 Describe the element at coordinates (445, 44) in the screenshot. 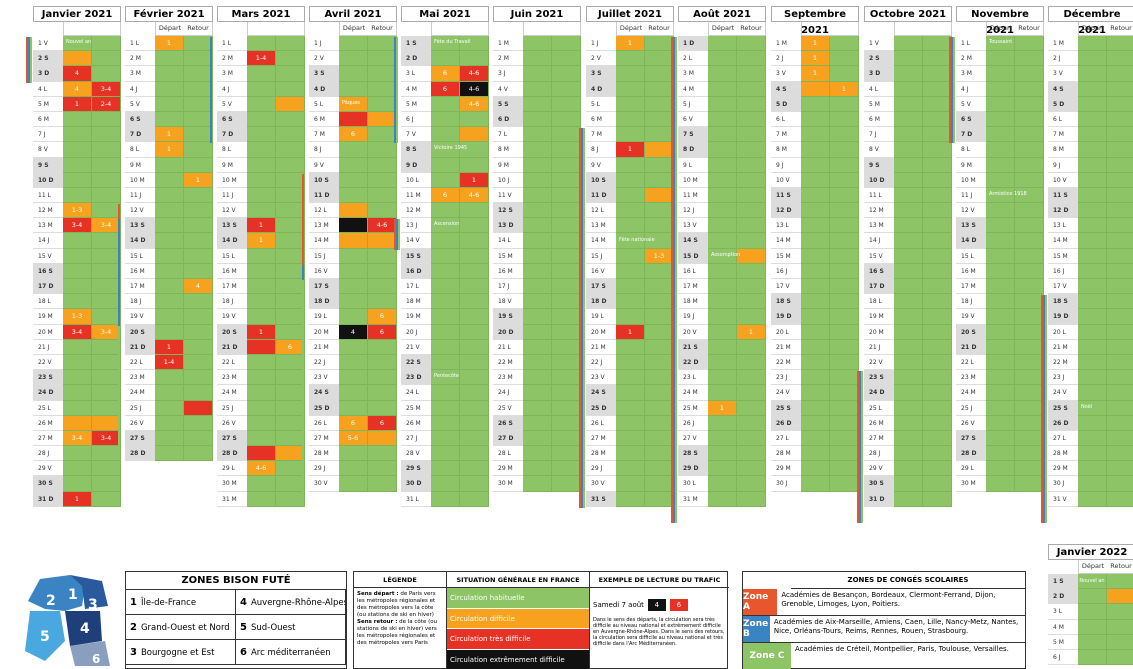

I see `day-row: 1 S` at that location.